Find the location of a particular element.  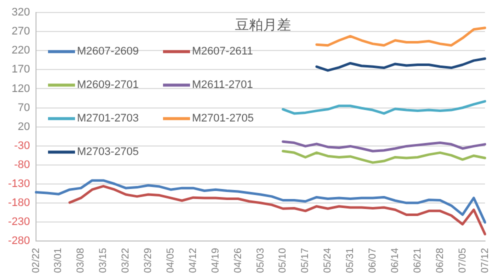

chart-title: 豆粕月差 is located at coordinates (262, 24).